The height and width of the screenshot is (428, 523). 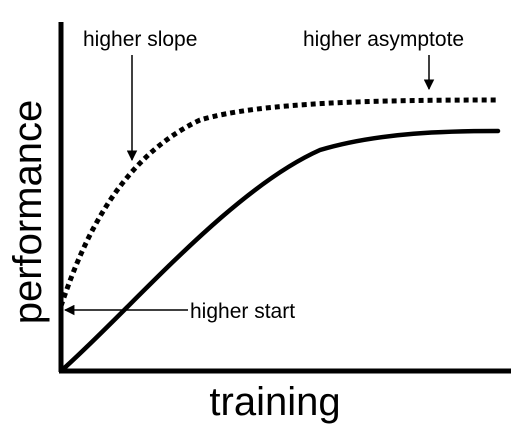 I want to click on x-axis-label: training, so click(x=274, y=402).